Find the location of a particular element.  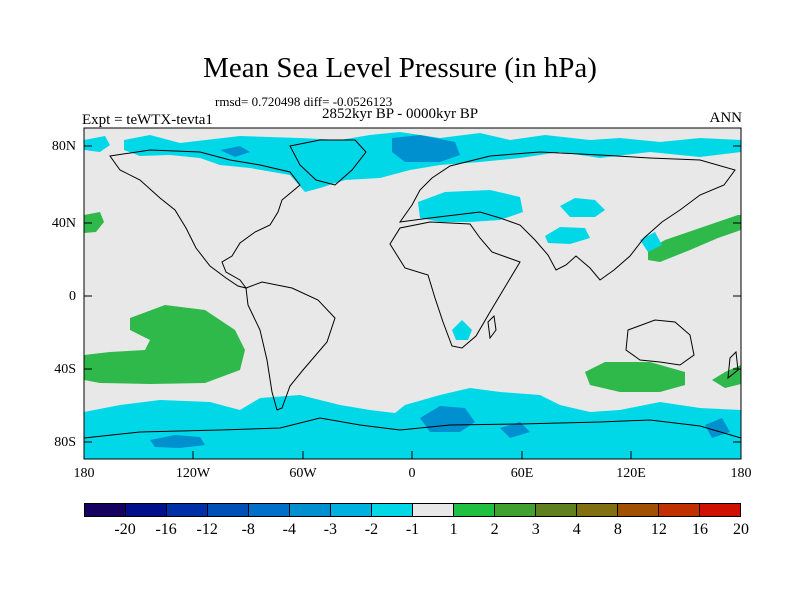

green-region-south-pacific is located at coordinates (164, 344).